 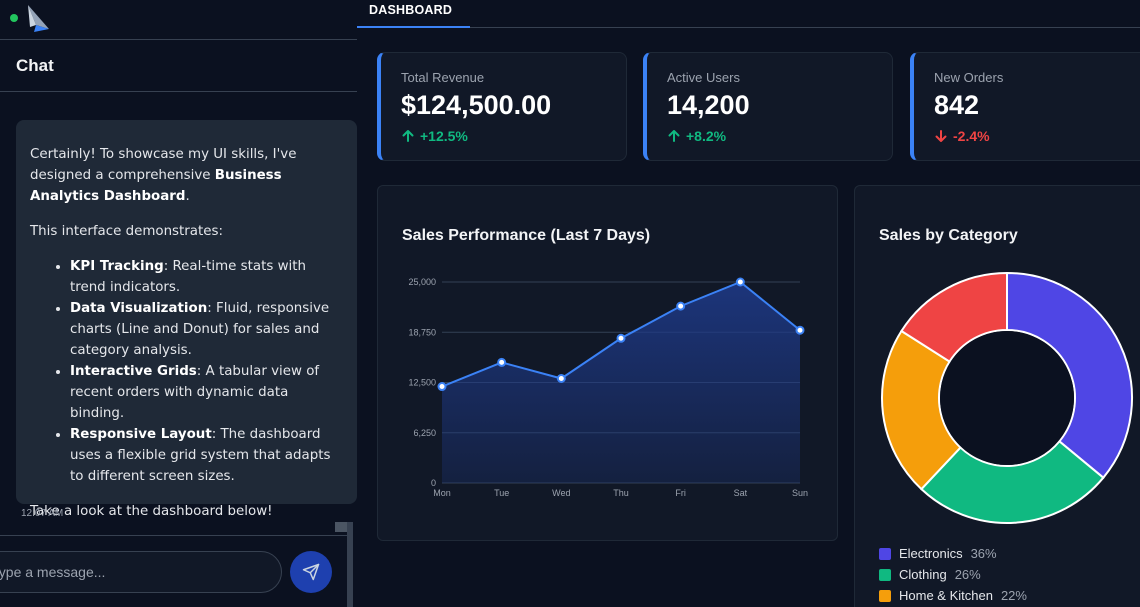 I want to click on category-chart-title: Sales by Category, so click(x=948, y=235).